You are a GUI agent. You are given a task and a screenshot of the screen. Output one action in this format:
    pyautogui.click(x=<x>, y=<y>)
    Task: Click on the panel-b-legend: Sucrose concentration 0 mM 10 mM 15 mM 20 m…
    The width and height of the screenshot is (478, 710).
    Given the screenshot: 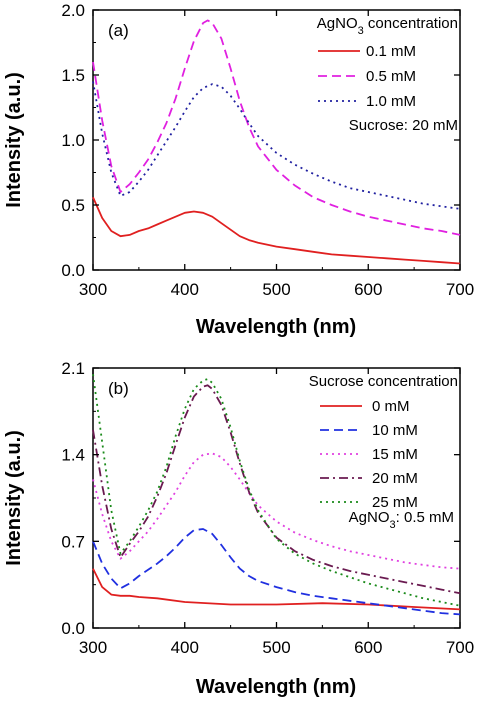 What is the action you would take?
    pyautogui.click(x=383, y=452)
    